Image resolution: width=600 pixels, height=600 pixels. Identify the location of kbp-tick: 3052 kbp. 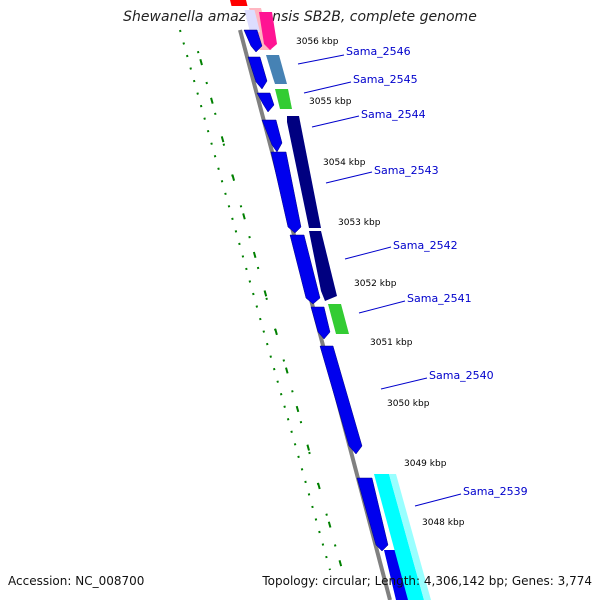
(375, 284).